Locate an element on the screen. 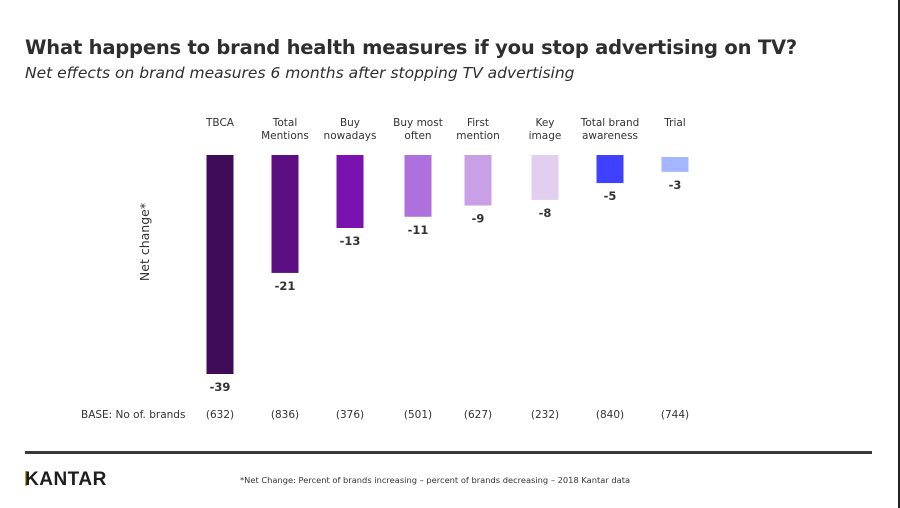  base-value: (501) is located at coordinates (418, 415).